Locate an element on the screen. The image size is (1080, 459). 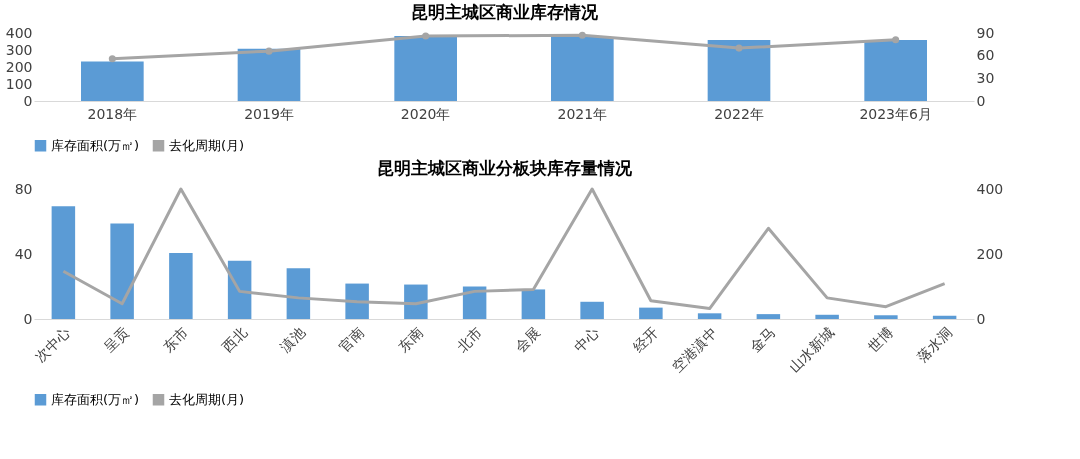
y2-tick-label: 400 is located at coordinates (990, 188).